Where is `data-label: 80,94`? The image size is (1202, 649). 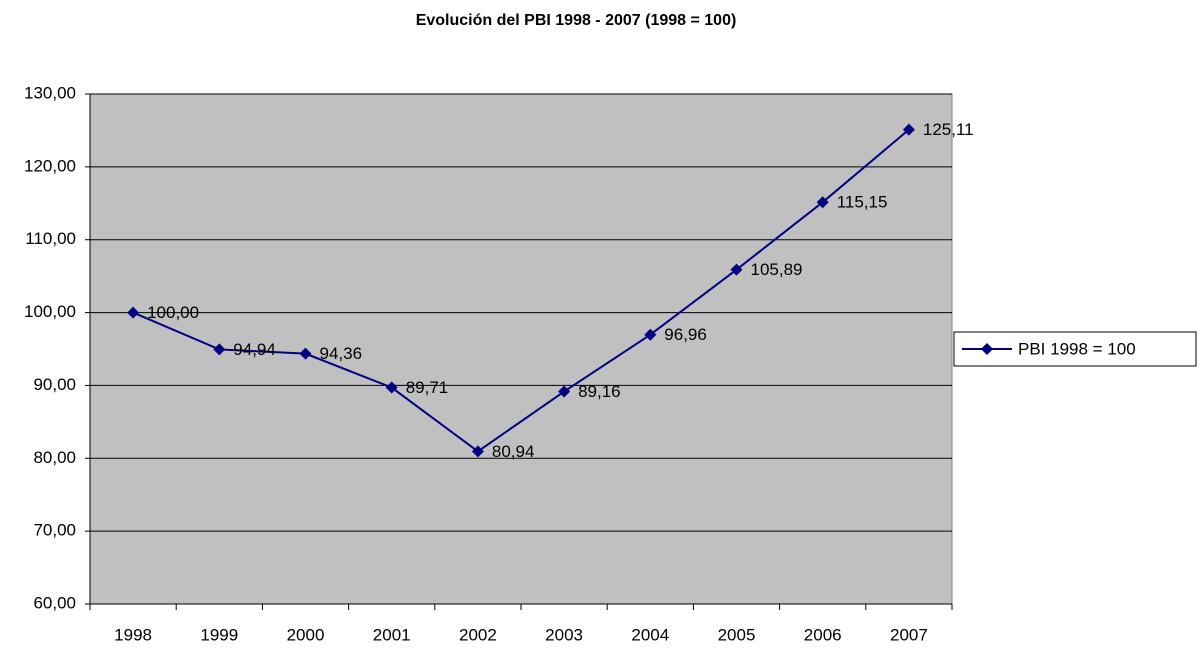 data-label: 80,94 is located at coordinates (513, 451).